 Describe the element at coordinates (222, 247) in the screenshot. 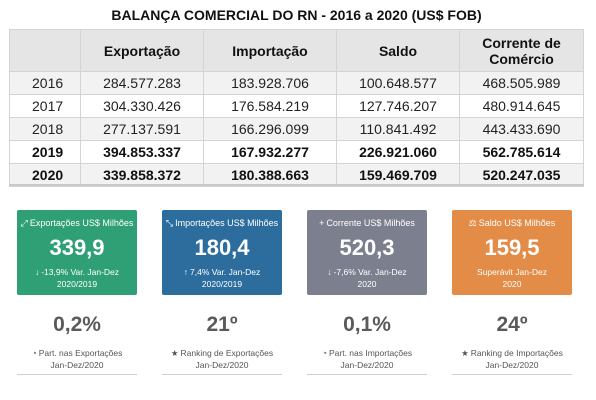

I see `card-value: 180,4` at that location.